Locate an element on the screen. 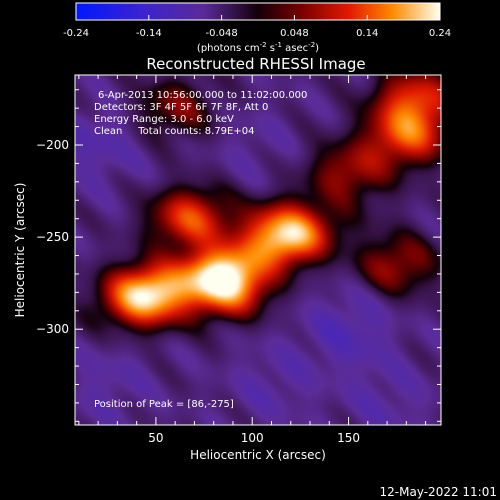  colorbar-tick-label: -0.14 is located at coordinates (149, 33).